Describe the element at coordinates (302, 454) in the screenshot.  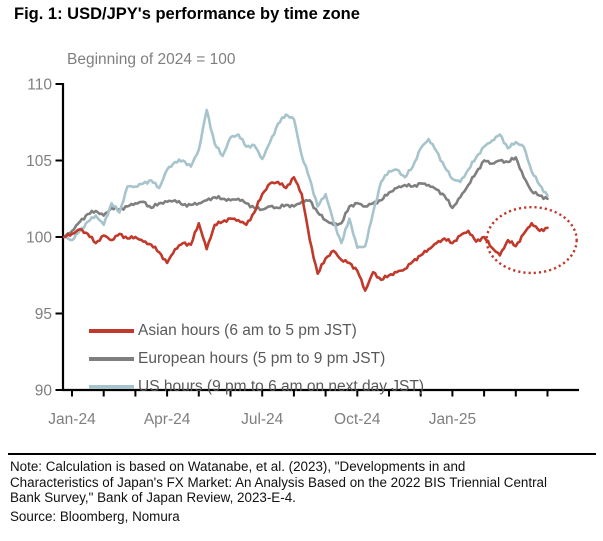
I see `separator-line` at that location.